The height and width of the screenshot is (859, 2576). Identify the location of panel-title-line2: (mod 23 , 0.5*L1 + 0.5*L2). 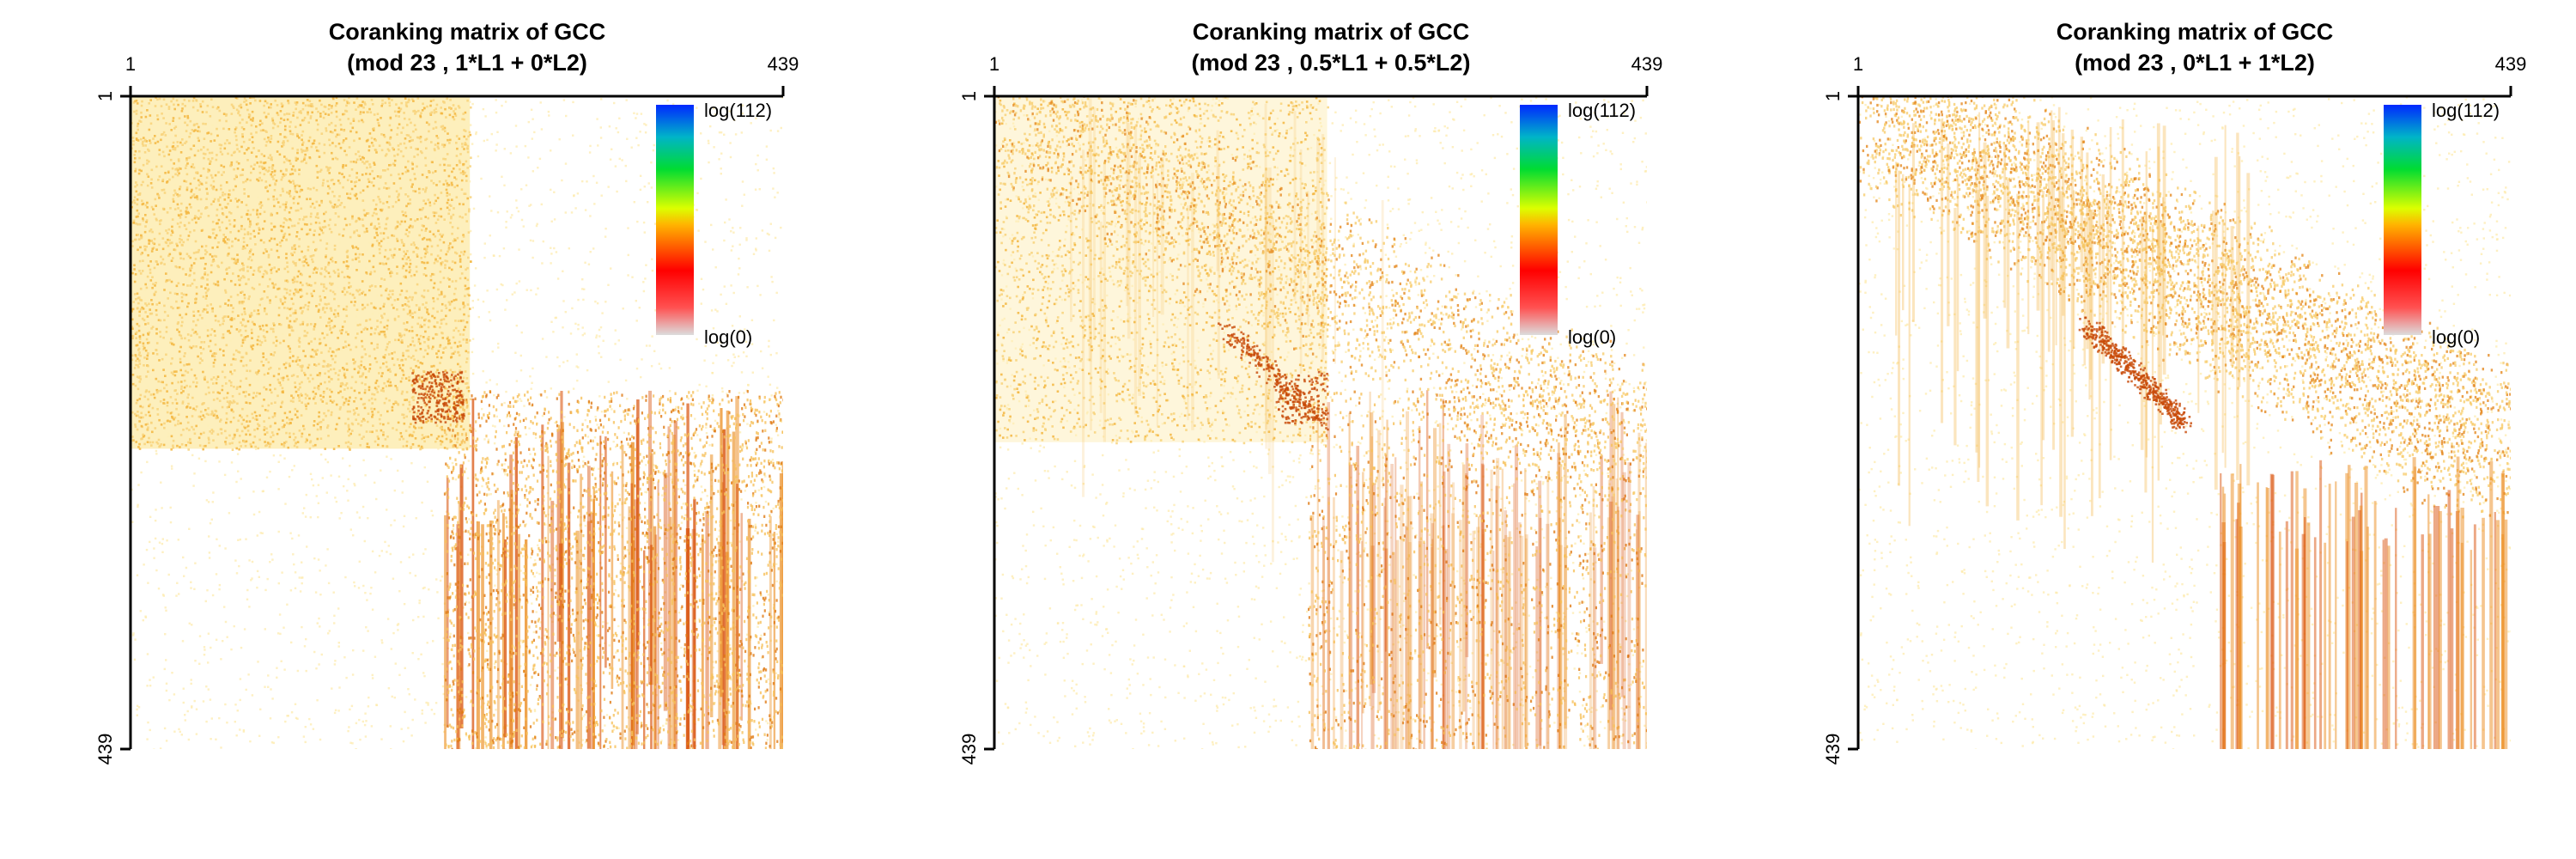
(1331, 63).